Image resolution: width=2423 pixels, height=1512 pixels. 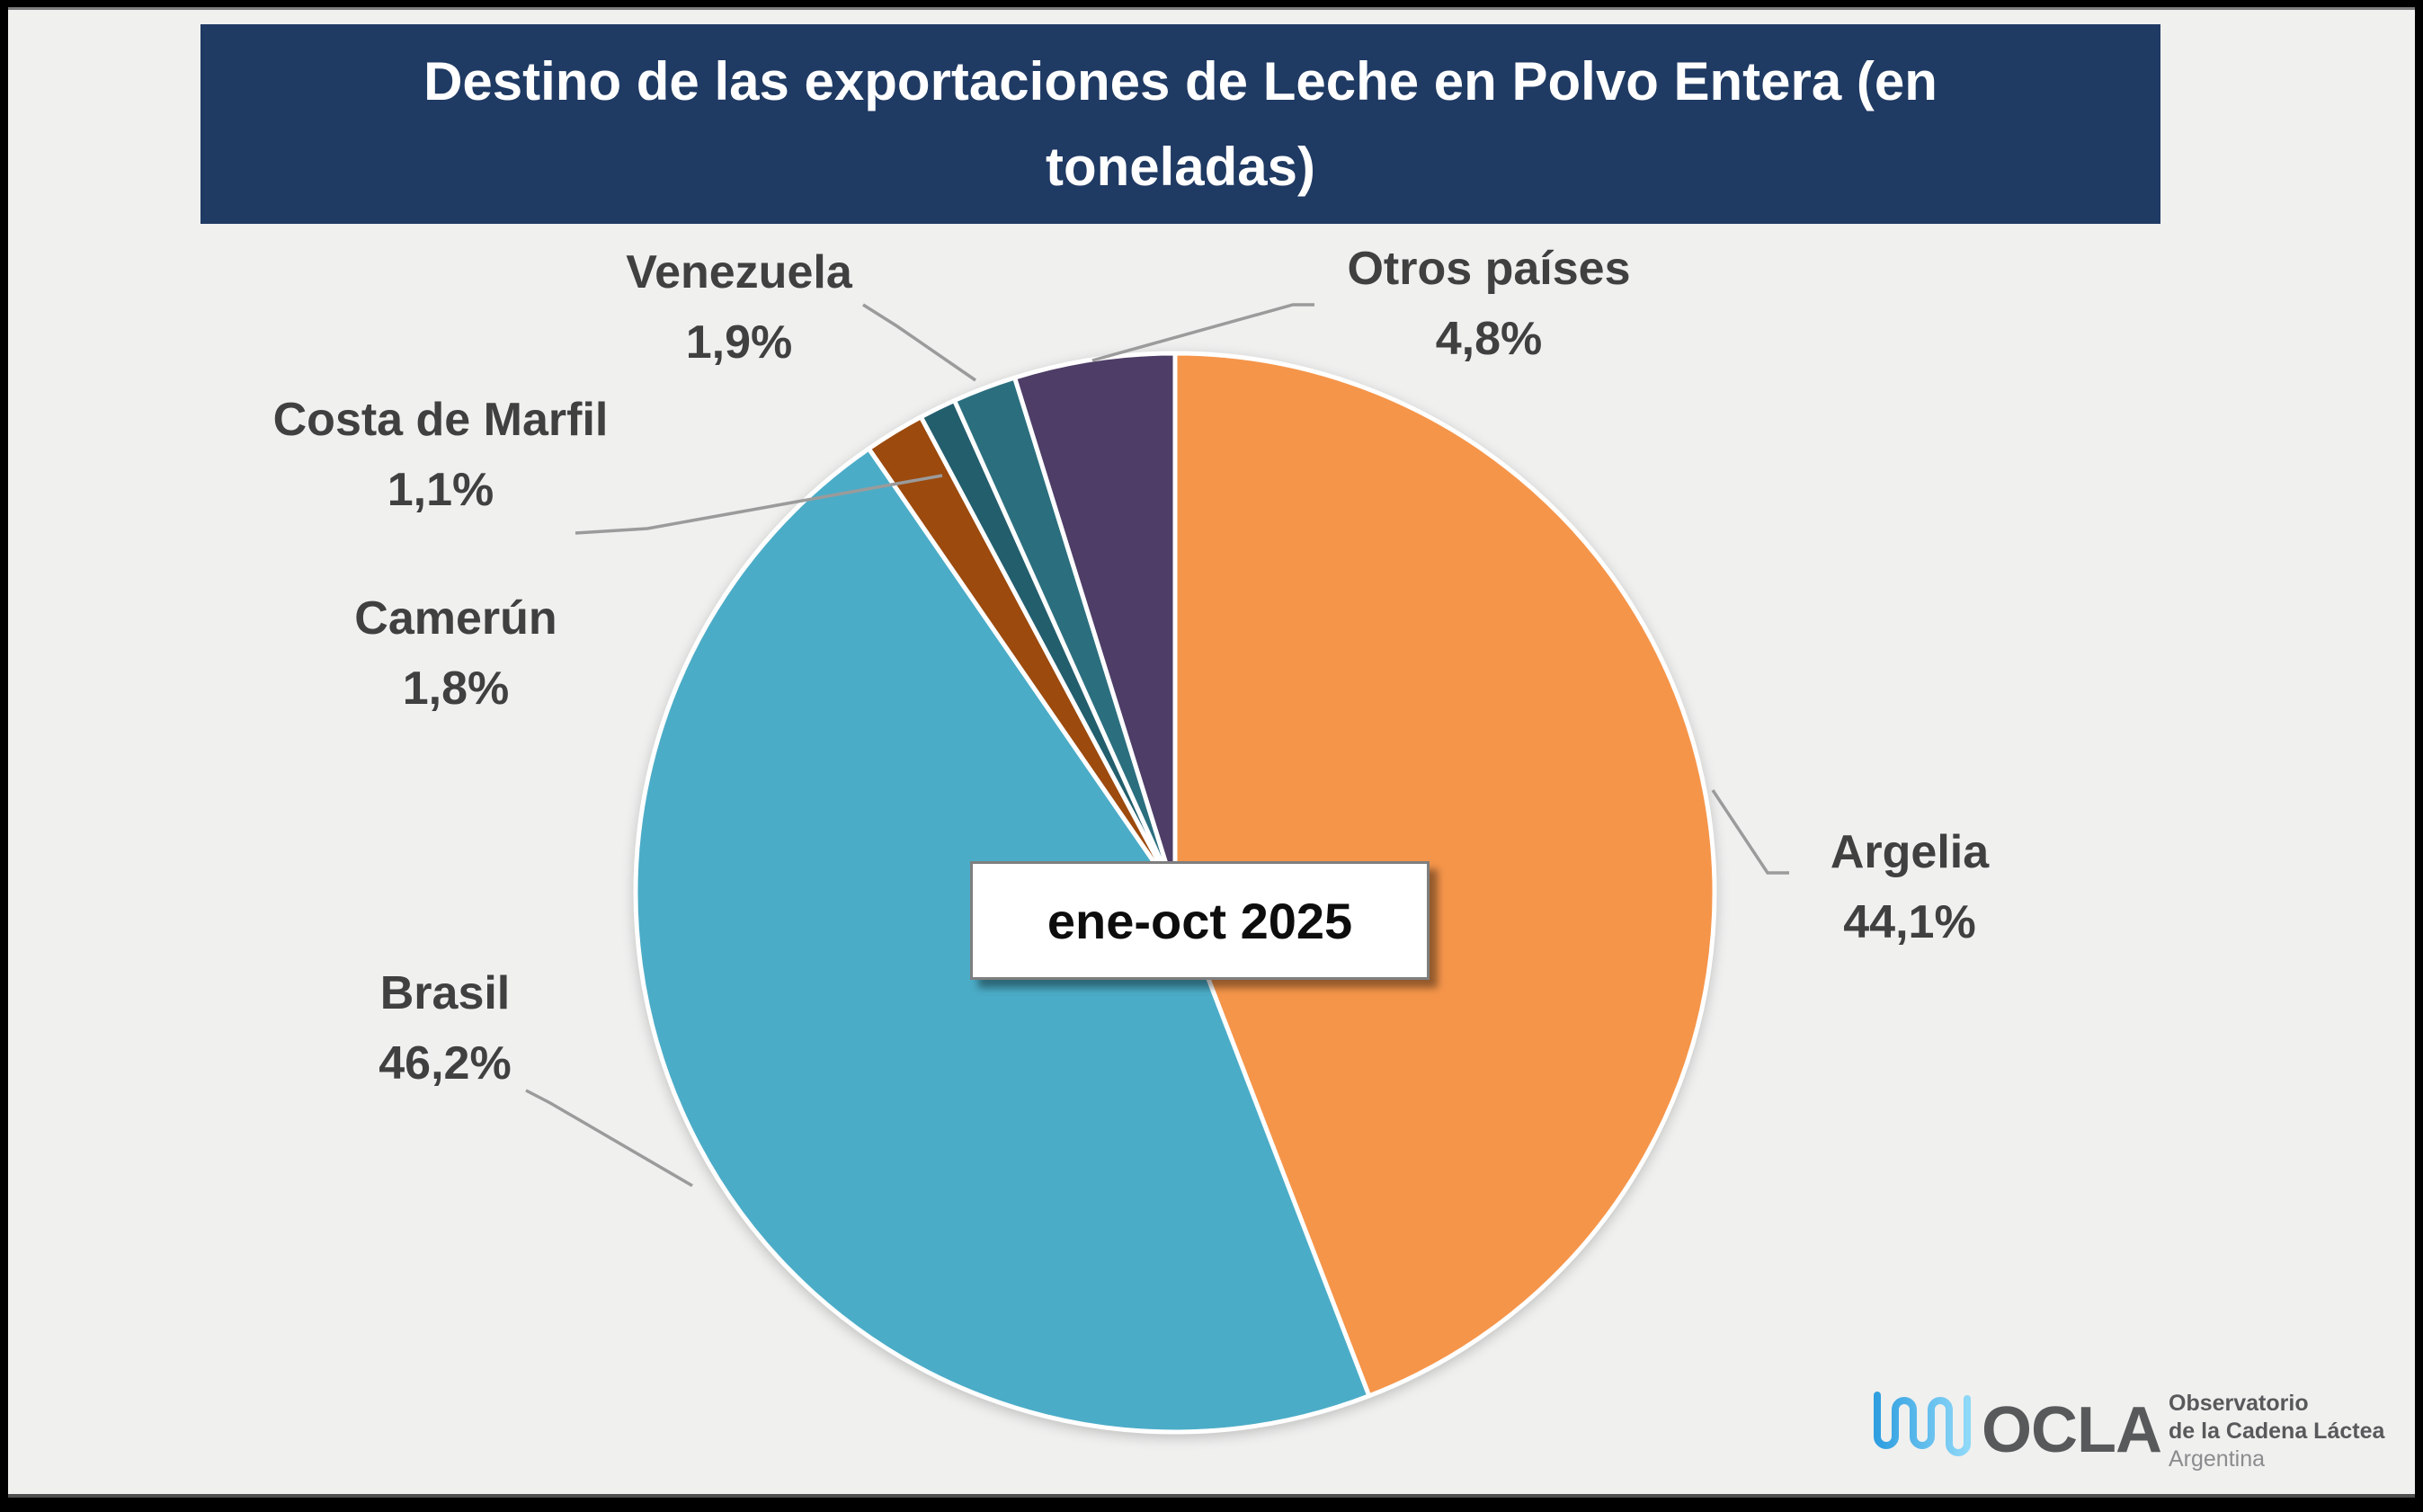 What do you see at coordinates (1909, 922) in the screenshot?
I see `label-argelia-pct: 44,1%` at bounding box center [1909, 922].